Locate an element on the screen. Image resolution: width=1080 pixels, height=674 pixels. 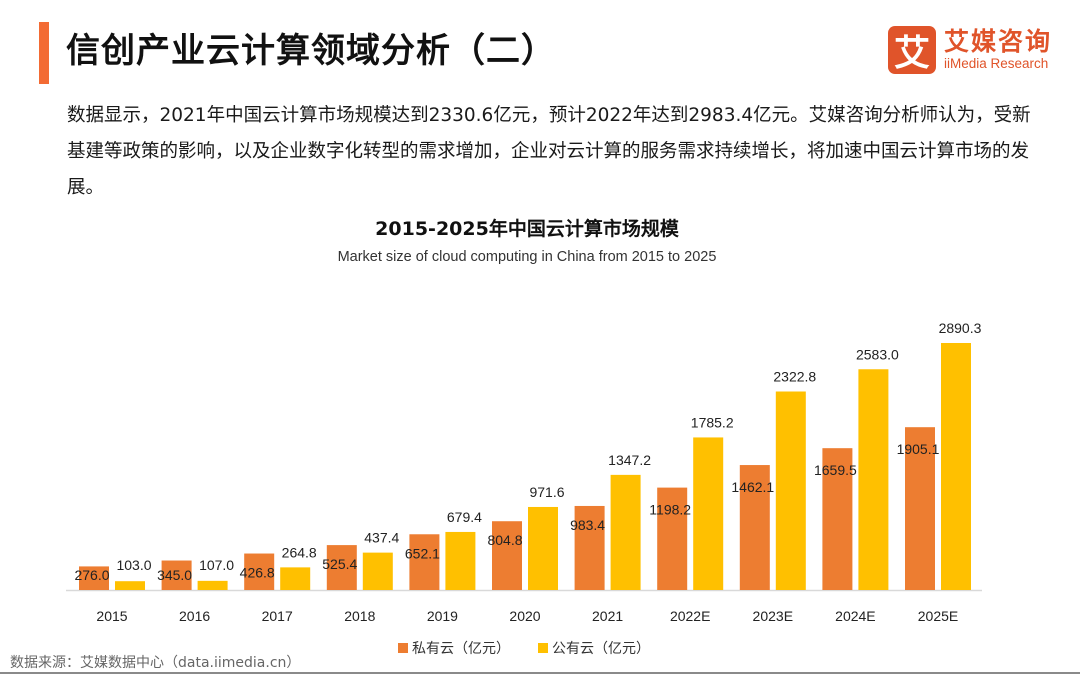
data-label-public-cloud: 2583.0 is located at coordinates (877, 354).